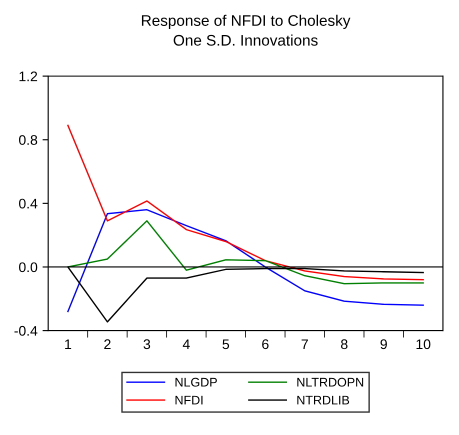  Describe the element at coordinates (147, 344) in the screenshot. I see `x-tick-label: 3` at that location.